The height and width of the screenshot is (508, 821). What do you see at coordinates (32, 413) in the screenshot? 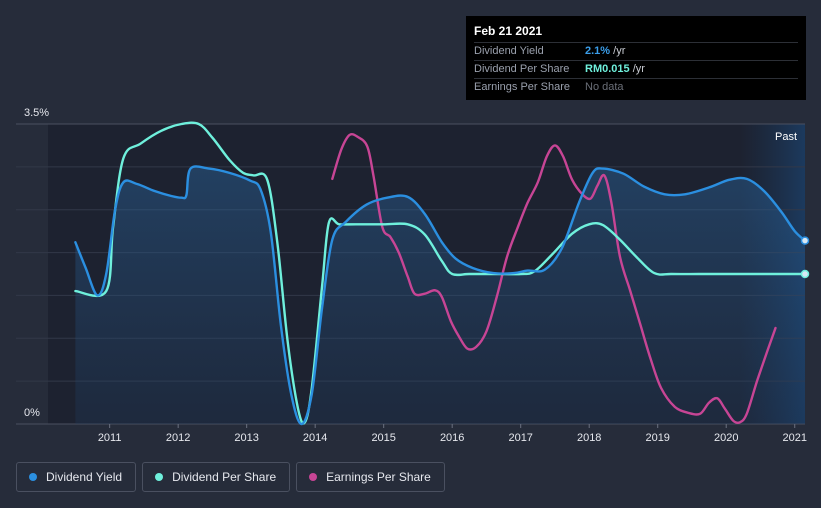
I see `y-tick-label-bottom: 0%` at bounding box center [32, 413].